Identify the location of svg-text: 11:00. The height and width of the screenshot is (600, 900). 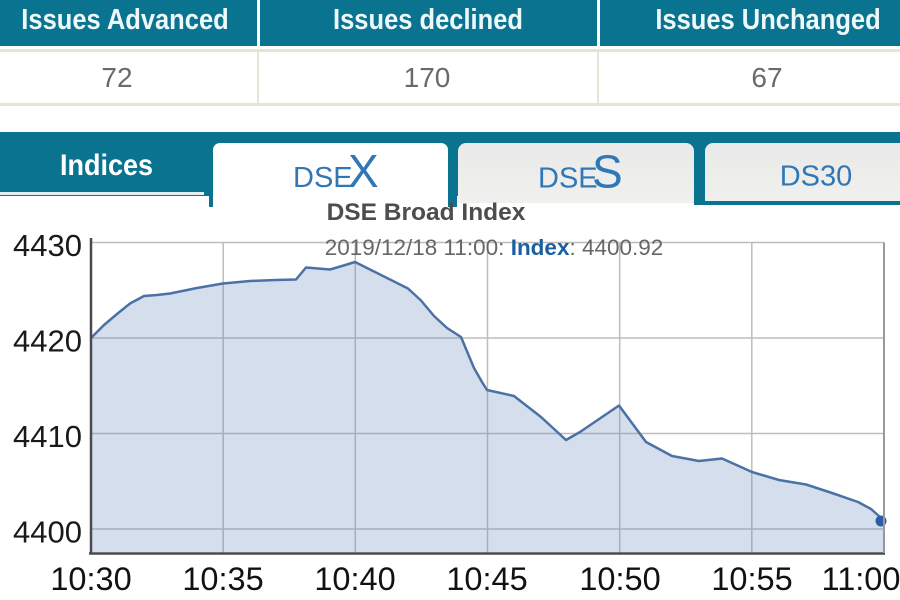
(861, 579).